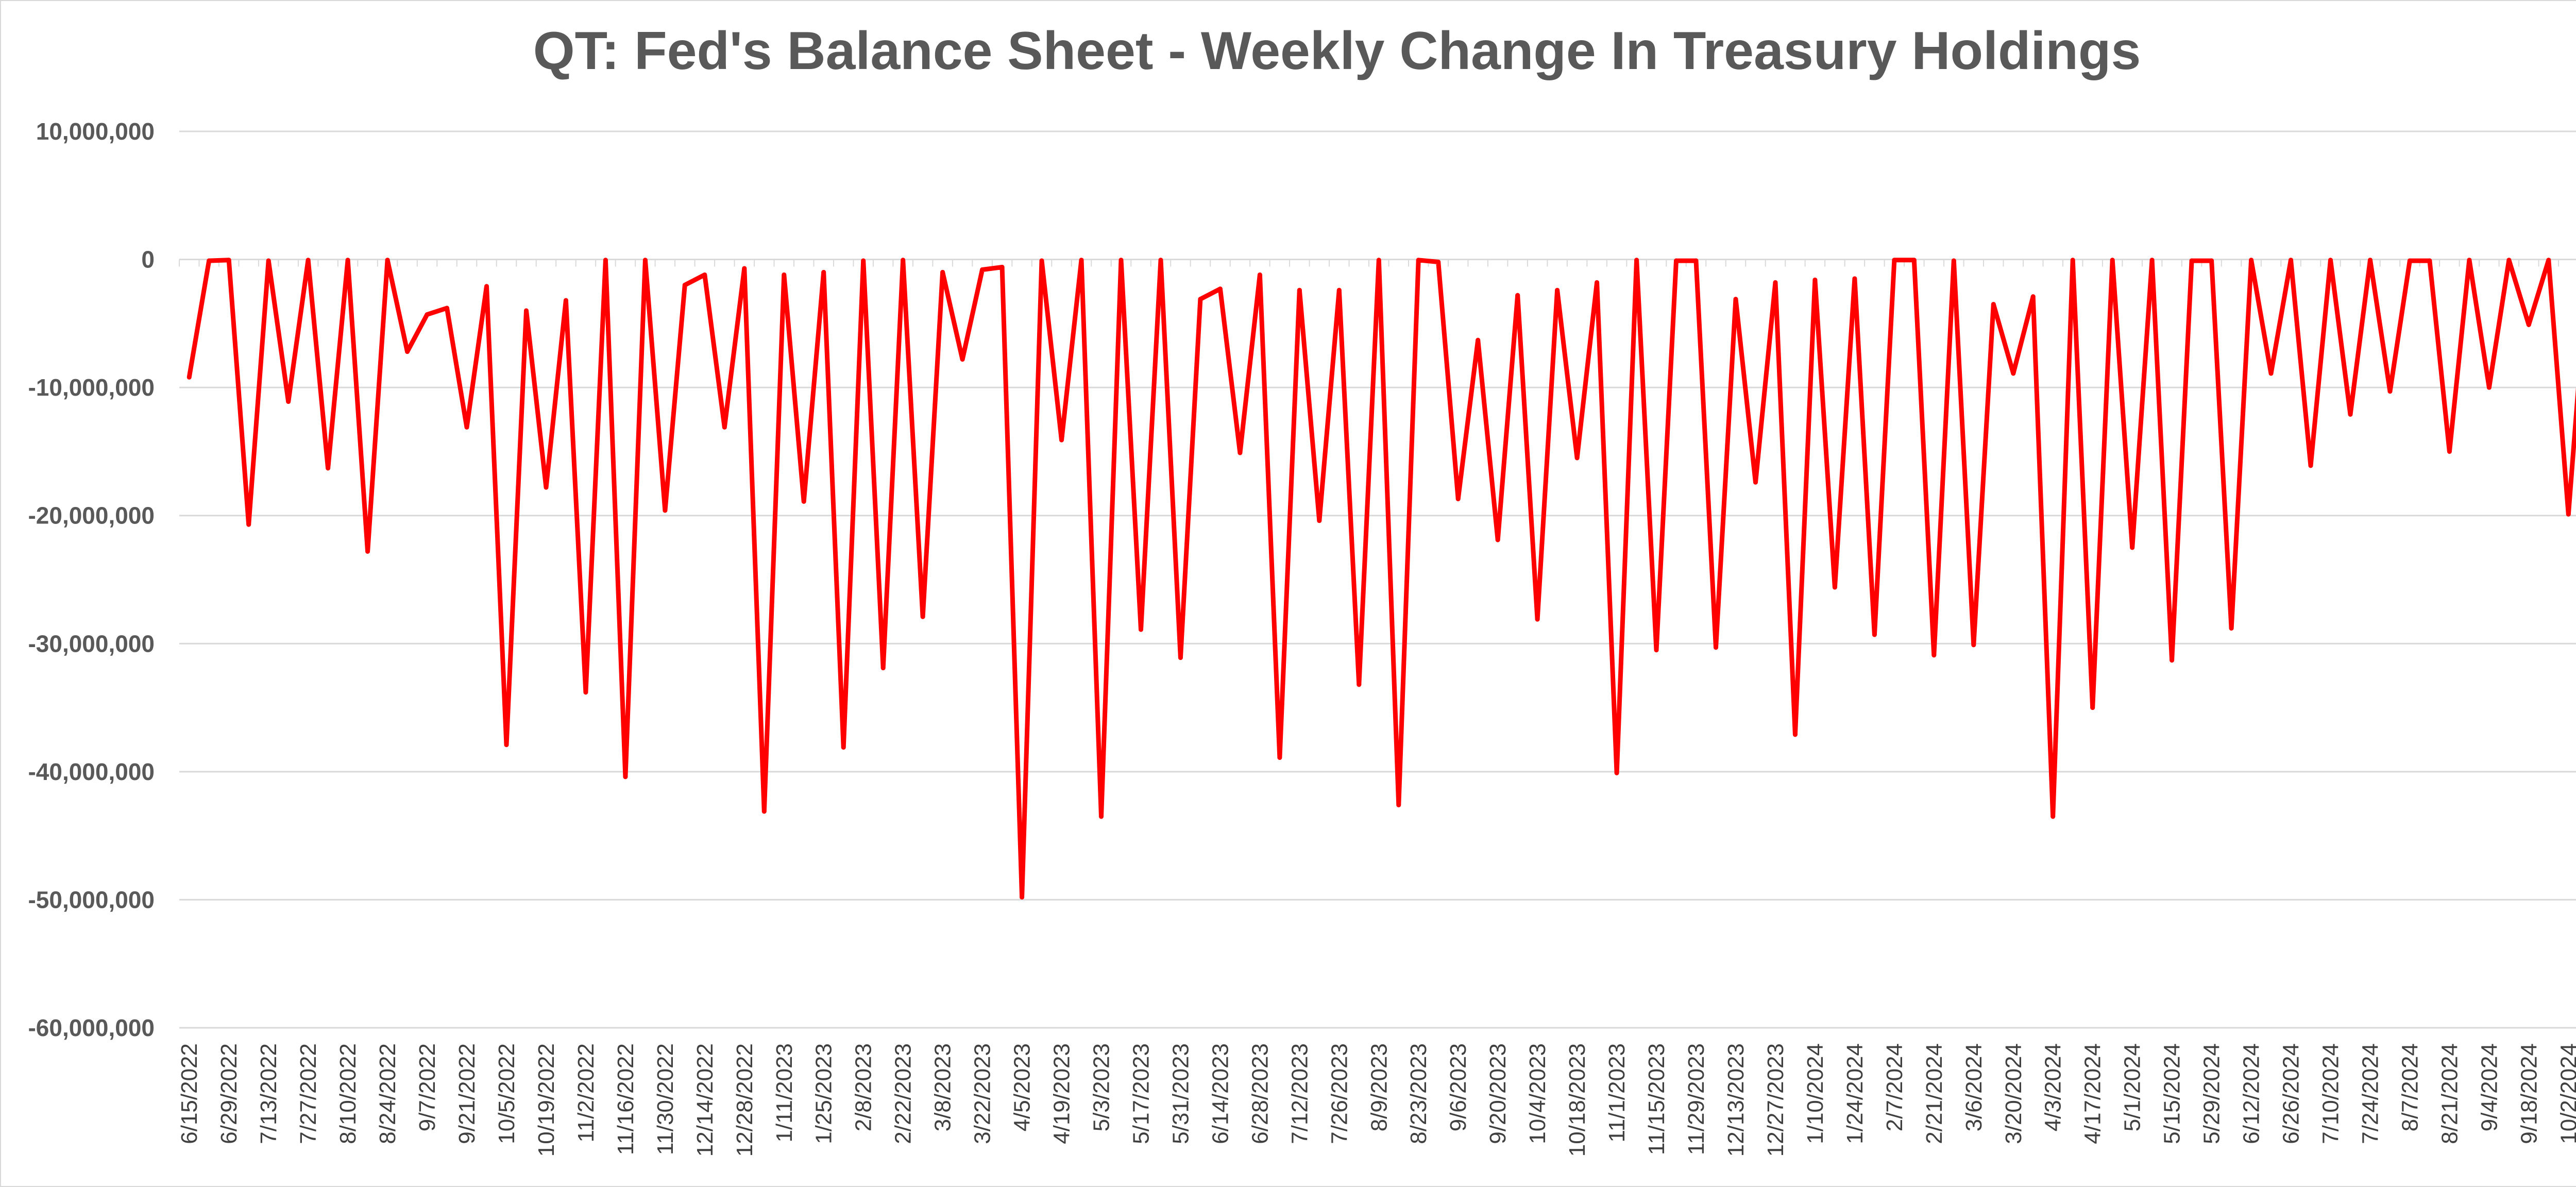  I want to click on x-tick-label: 11/16/2022, so click(625, 1099).